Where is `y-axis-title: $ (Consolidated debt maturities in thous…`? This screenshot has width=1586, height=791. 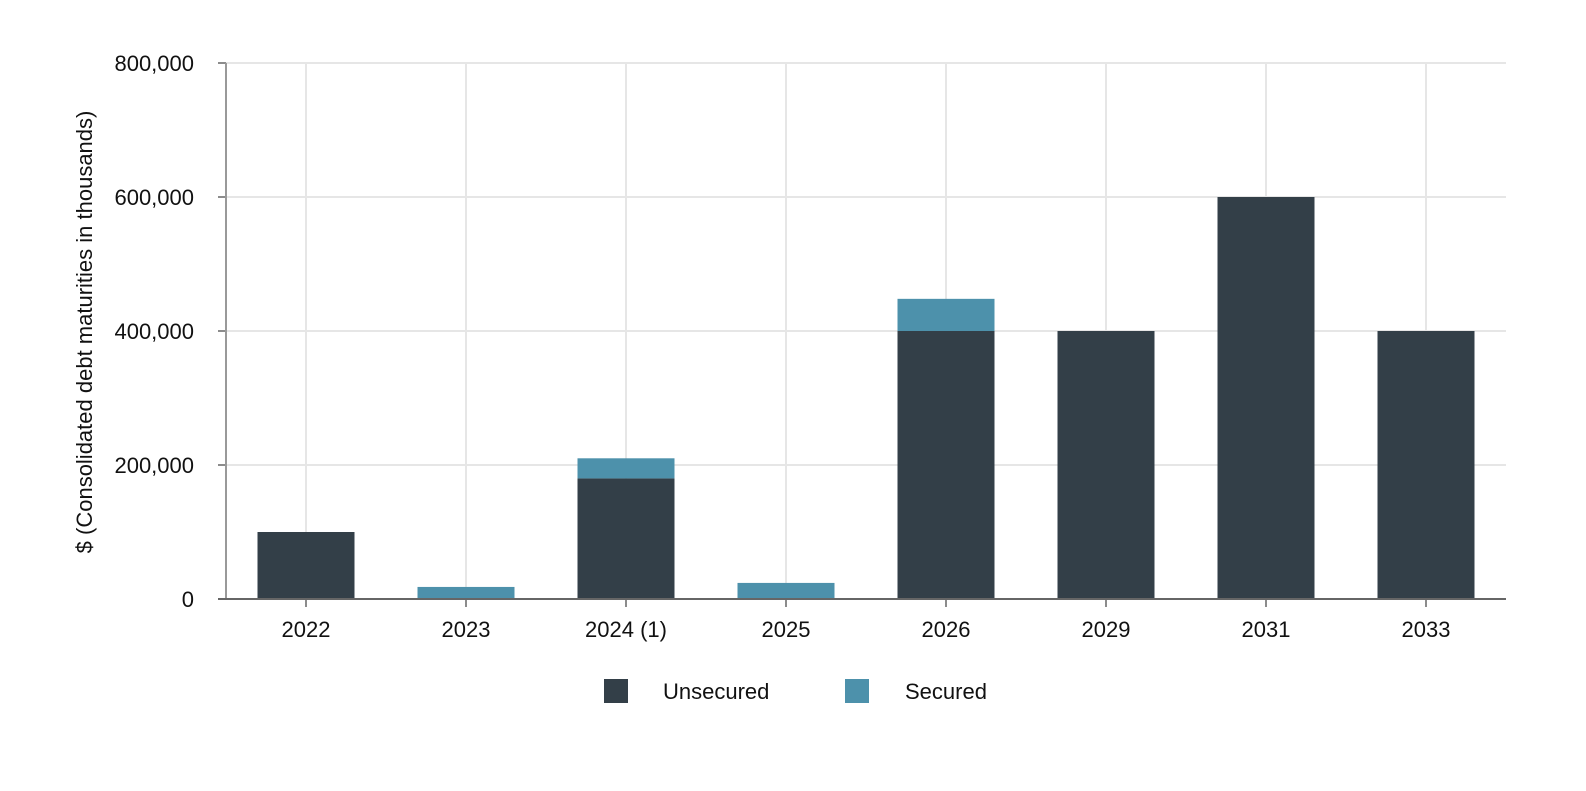 y-axis-title: $ (Consolidated debt maturities in thous… is located at coordinates (84, 332).